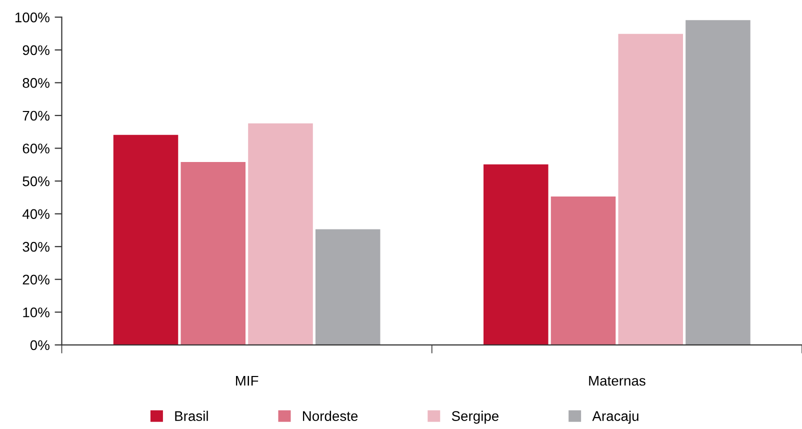 Image resolution: width=802 pixels, height=429 pixels. What do you see at coordinates (617, 381) in the screenshot?
I see `x-tick-label: Maternas` at bounding box center [617, 381].